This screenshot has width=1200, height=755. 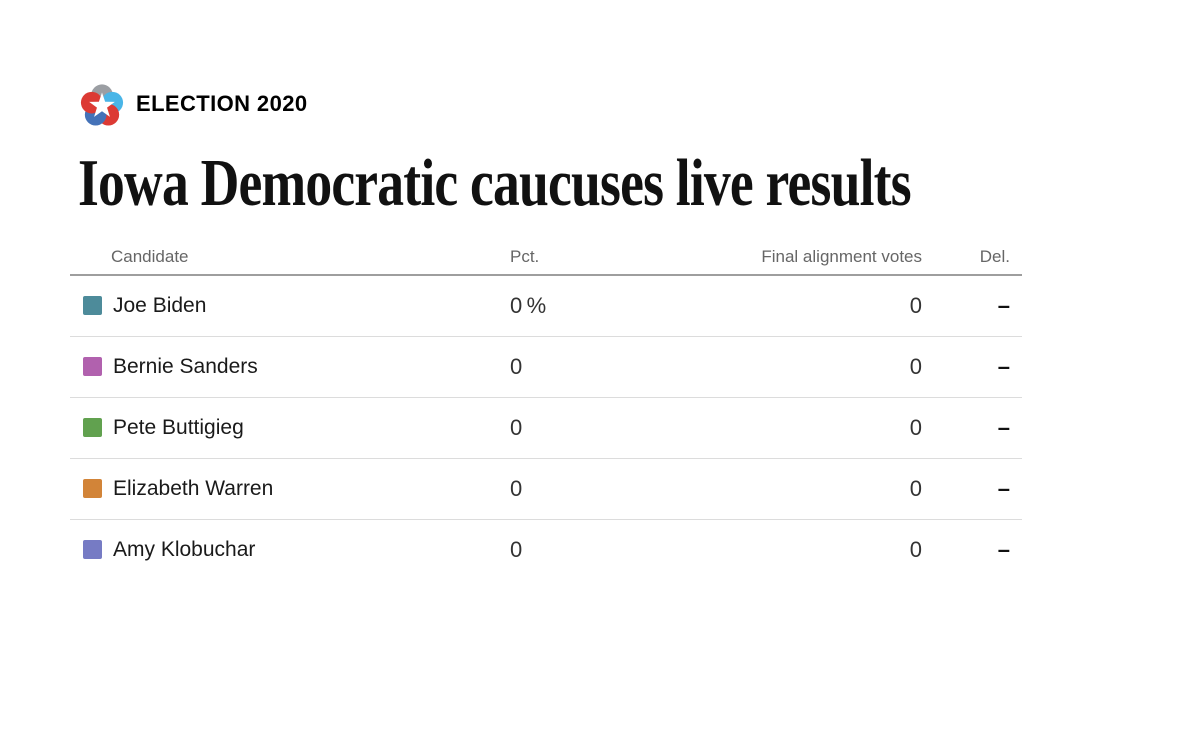 What do you see at coordinates (290, 428) in the screenshot?
I see `candidate-cell: Pete Buttigieg` at bounding box center [290, 428].